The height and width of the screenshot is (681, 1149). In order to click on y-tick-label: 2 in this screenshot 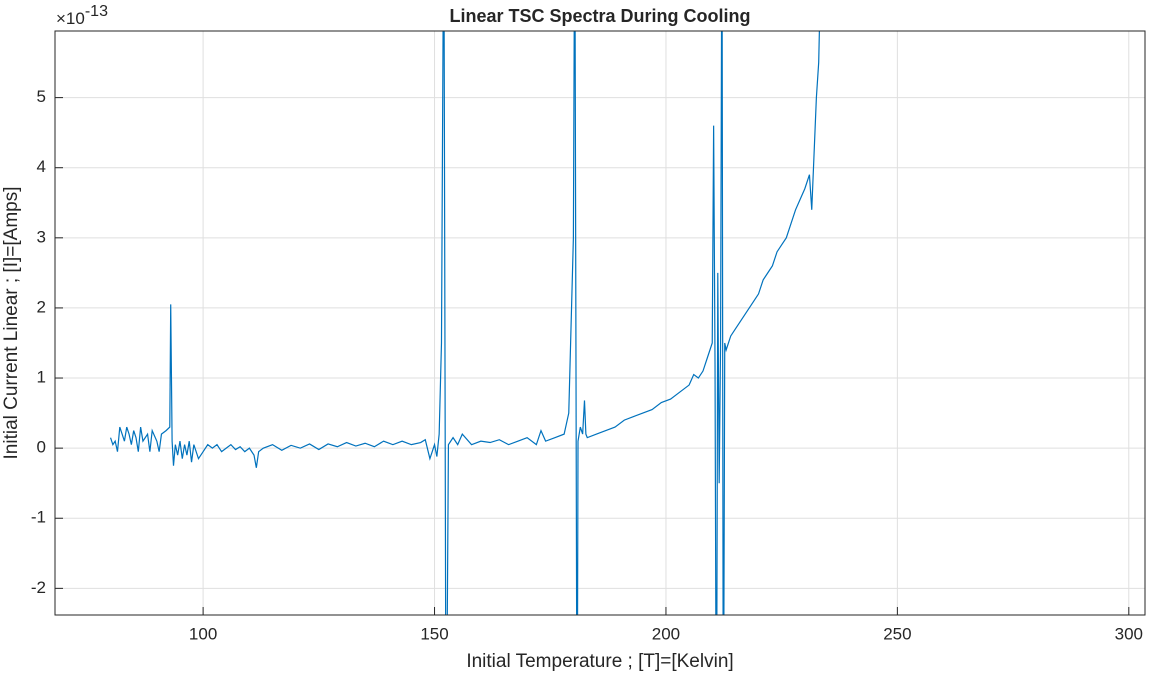, I will do `click(41, 306)`.